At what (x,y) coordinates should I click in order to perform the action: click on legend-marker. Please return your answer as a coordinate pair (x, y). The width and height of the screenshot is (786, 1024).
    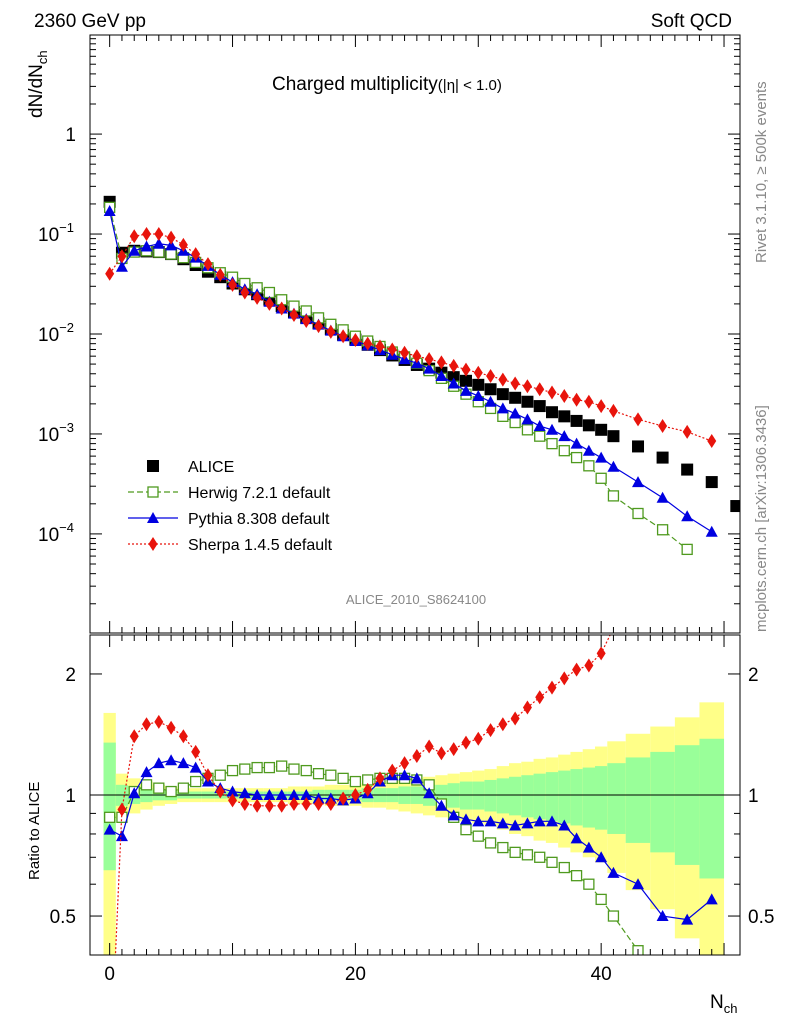
    Looking at the image, I should click on (153, 466).